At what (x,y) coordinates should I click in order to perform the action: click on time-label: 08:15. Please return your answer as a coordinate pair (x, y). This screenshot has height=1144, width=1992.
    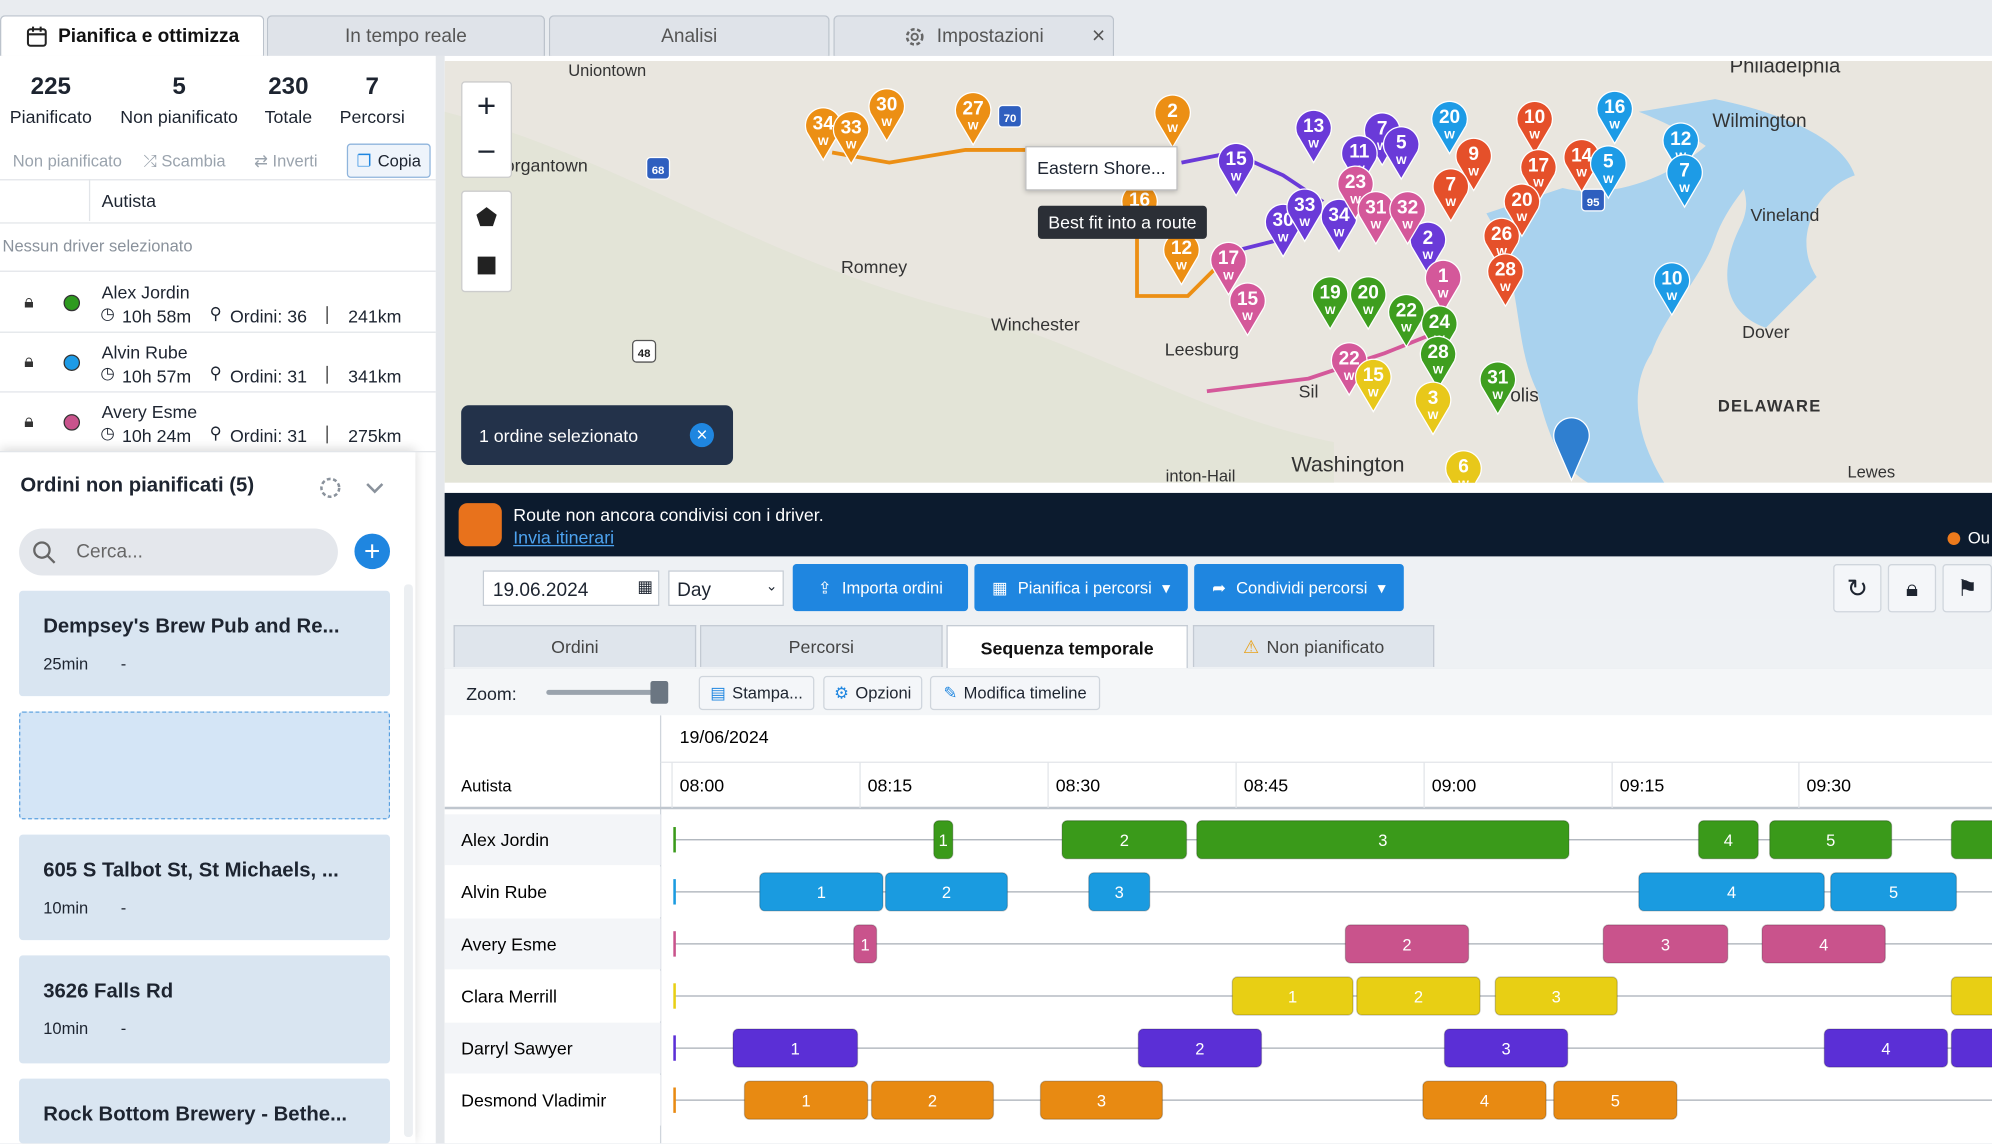
    Looking at the image, I should click on (890, 785).